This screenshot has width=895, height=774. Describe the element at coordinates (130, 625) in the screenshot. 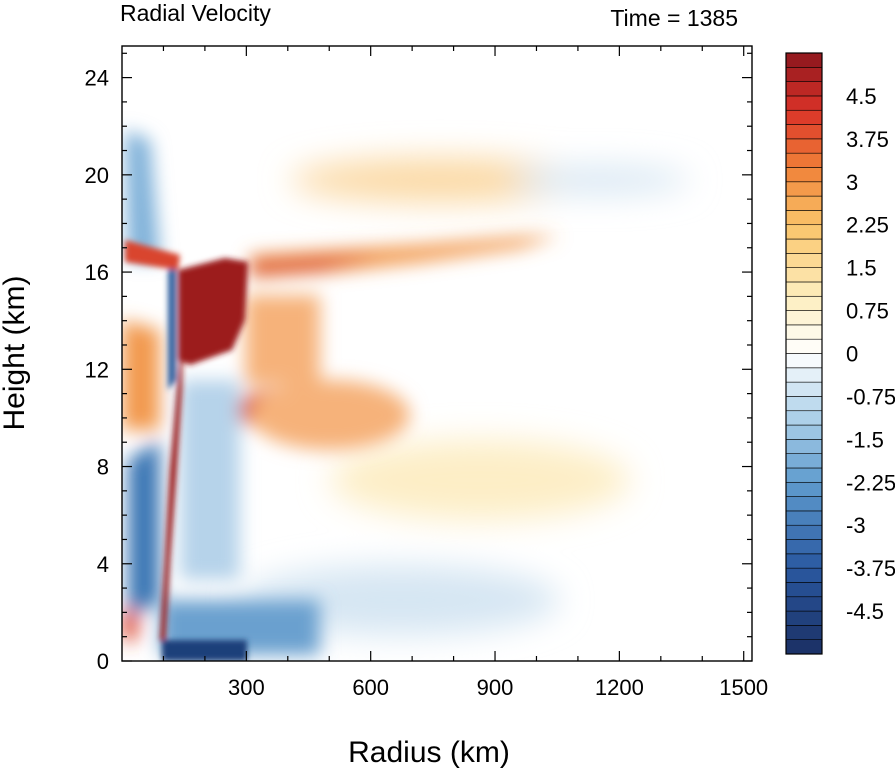

I see `field-low-left-red` at that location.